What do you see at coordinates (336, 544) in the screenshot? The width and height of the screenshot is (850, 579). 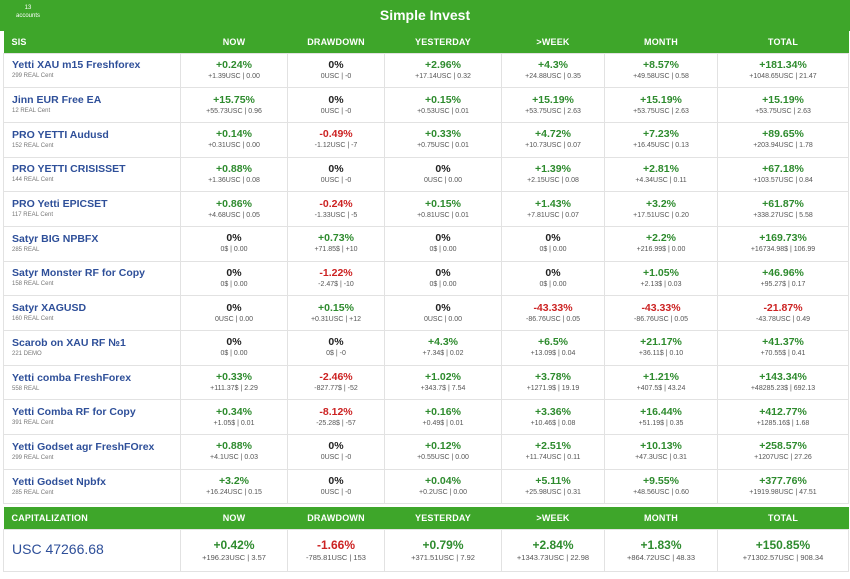 I see `percent-value: -1.66%` at bounding box center [336, 544].